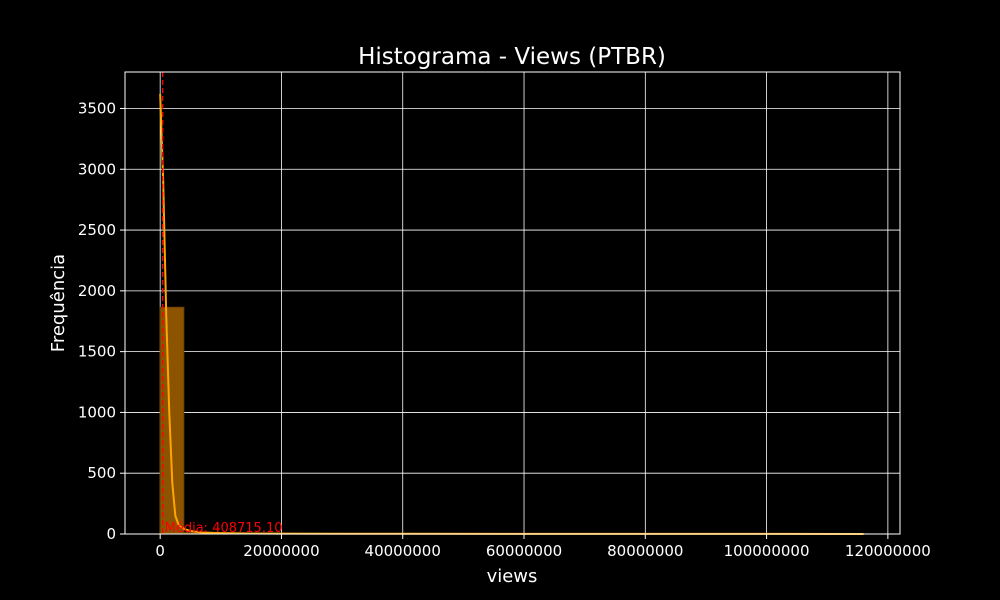 This screenshot has height=600, width=1000. Describe the element at coordinates (512, 57) in the screenshot. I see `chart-title: Histograma - Views (PTBR)` at that location.